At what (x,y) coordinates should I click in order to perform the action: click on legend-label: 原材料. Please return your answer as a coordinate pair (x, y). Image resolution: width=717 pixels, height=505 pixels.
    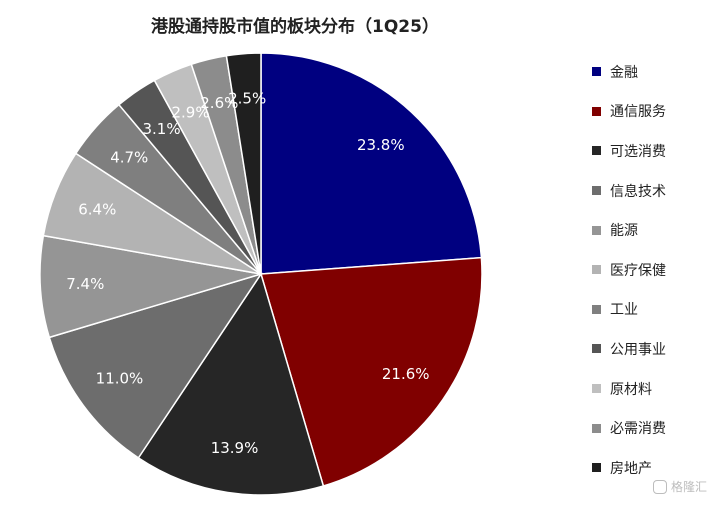
    Looking at the image, I should click on (631, 389).